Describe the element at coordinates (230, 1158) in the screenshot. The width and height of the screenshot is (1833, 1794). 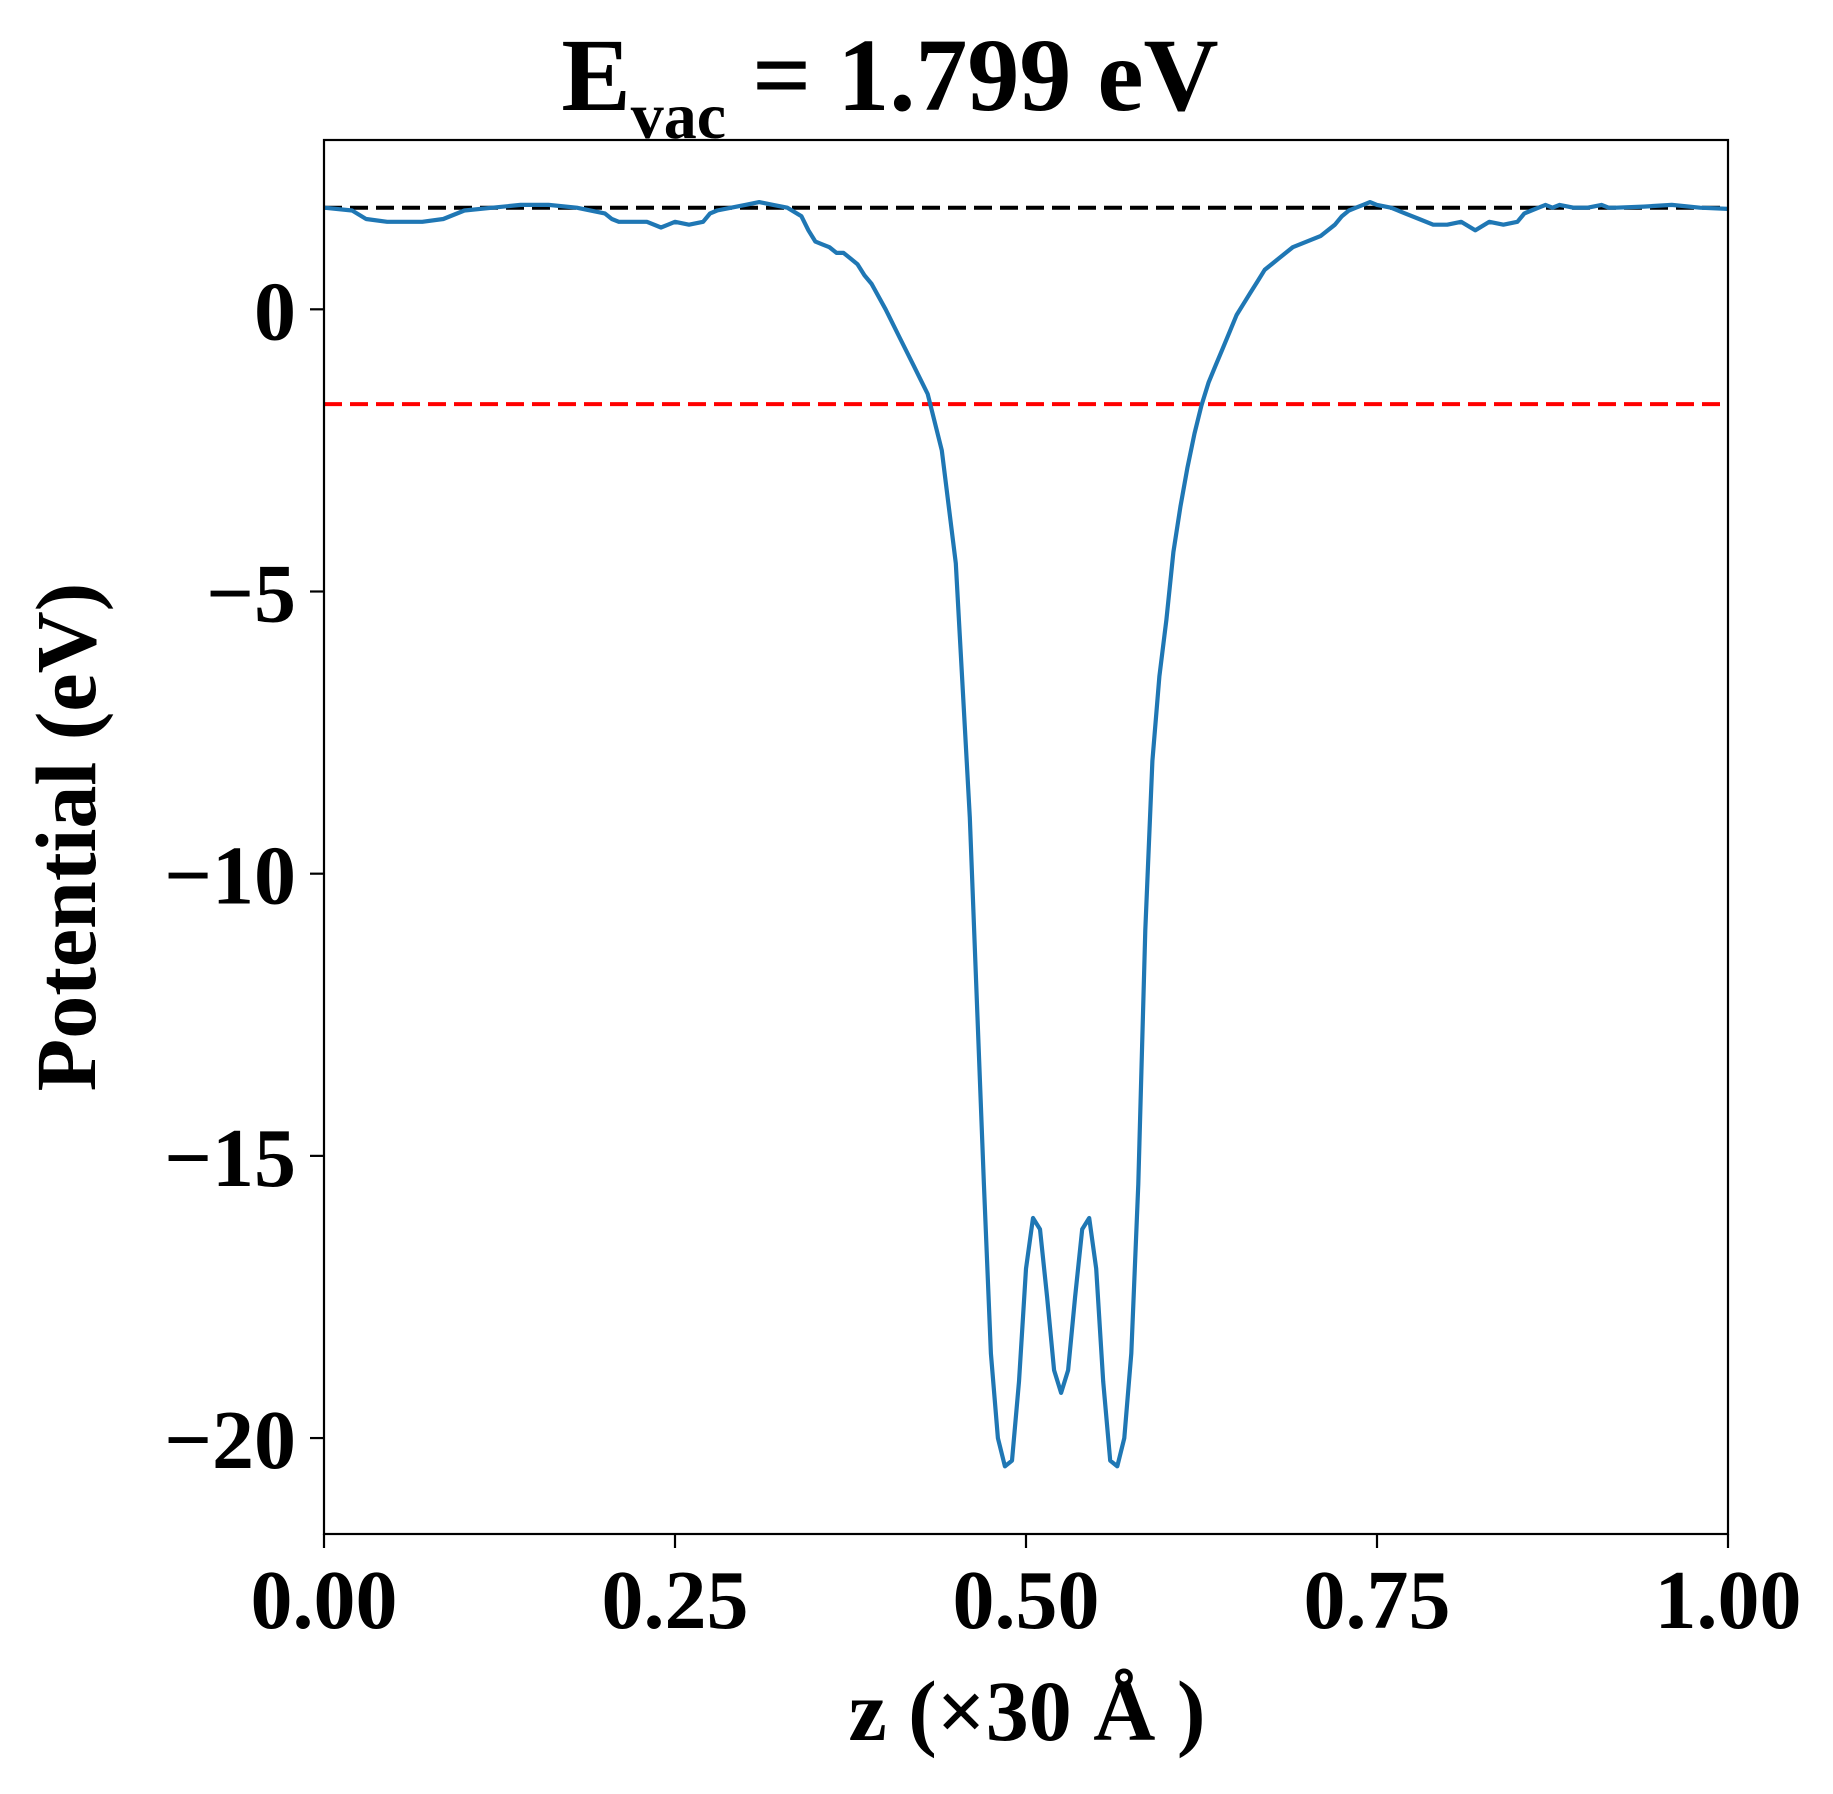
I see `y-tick-label: −15` at that location.